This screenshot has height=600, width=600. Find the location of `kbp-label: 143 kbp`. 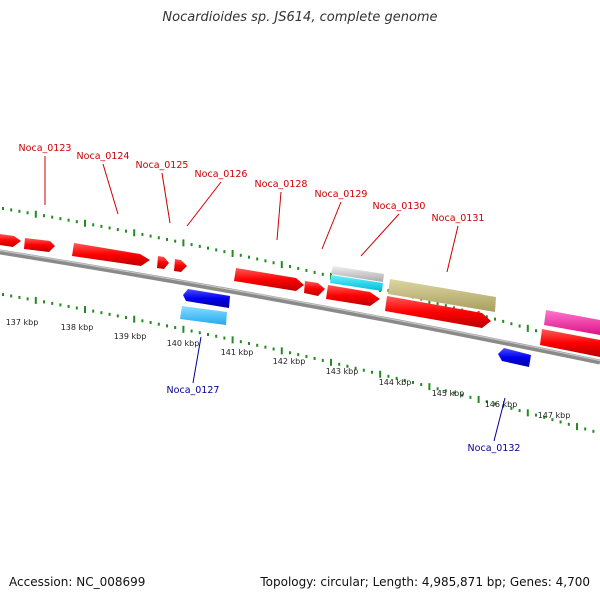

kbp-label: 143 kbp is located at coordinates (342, 371).